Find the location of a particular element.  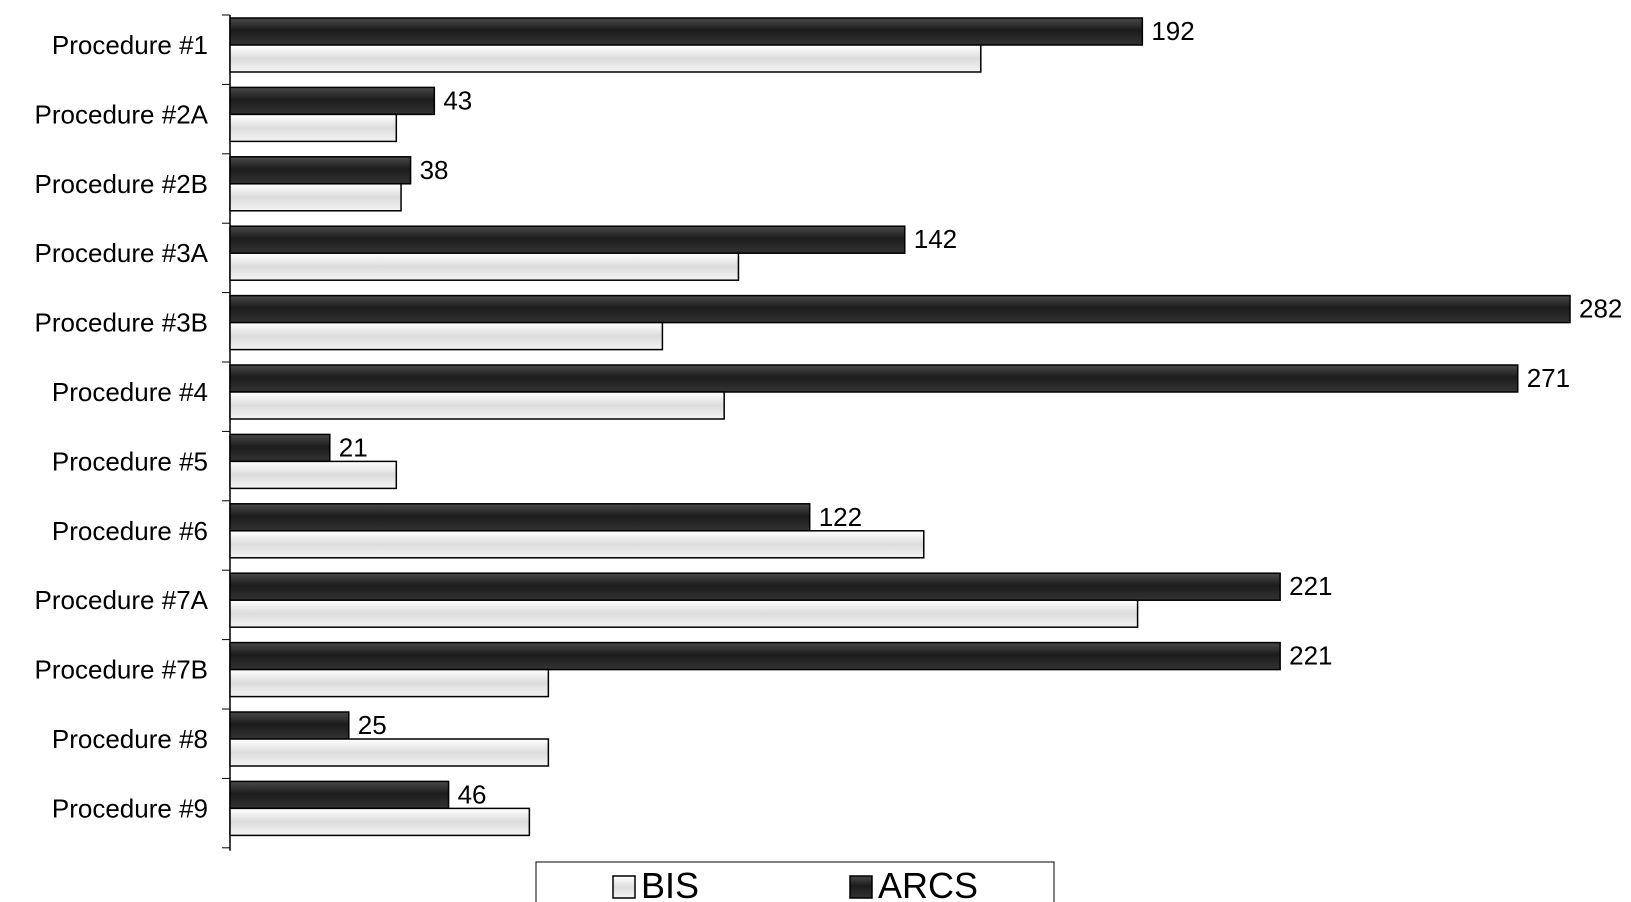

data-label-arcs: 25 is located at coordinates (372, 725).